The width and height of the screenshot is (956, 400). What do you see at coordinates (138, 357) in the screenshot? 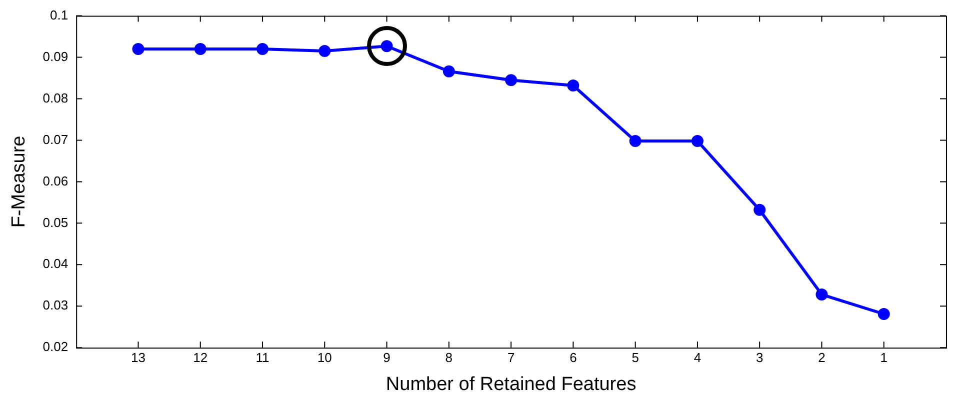
I see `x-tick-label: 13` at bounding box center [138, 357].